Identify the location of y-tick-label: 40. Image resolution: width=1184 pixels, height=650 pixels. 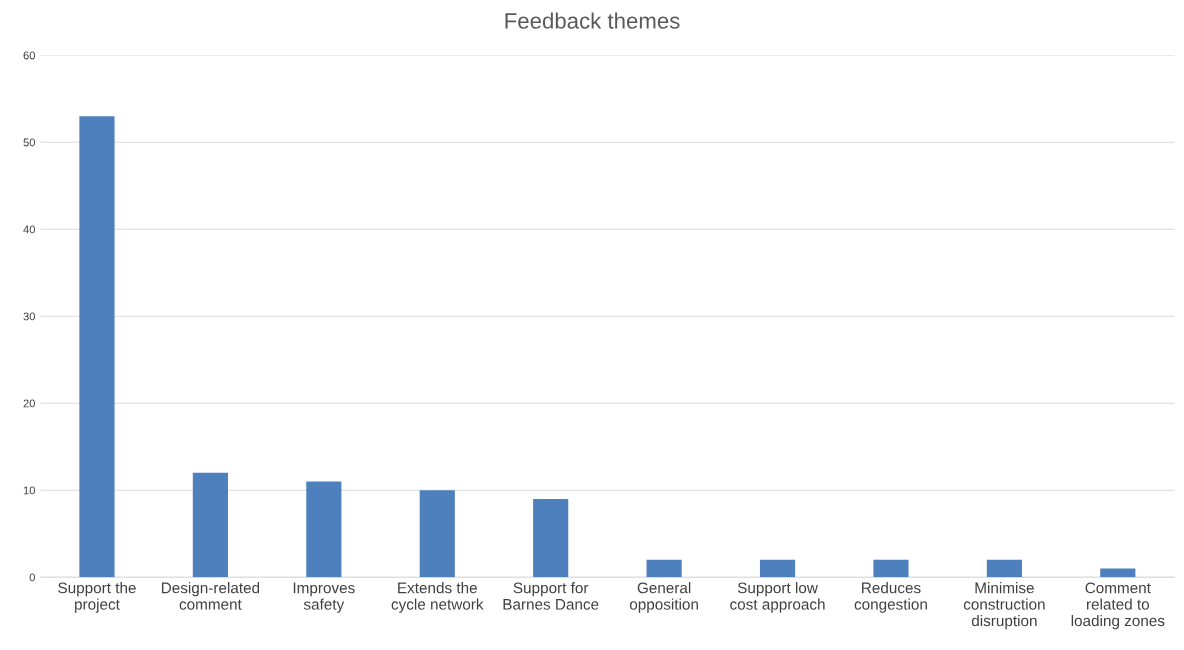
(29, 229).